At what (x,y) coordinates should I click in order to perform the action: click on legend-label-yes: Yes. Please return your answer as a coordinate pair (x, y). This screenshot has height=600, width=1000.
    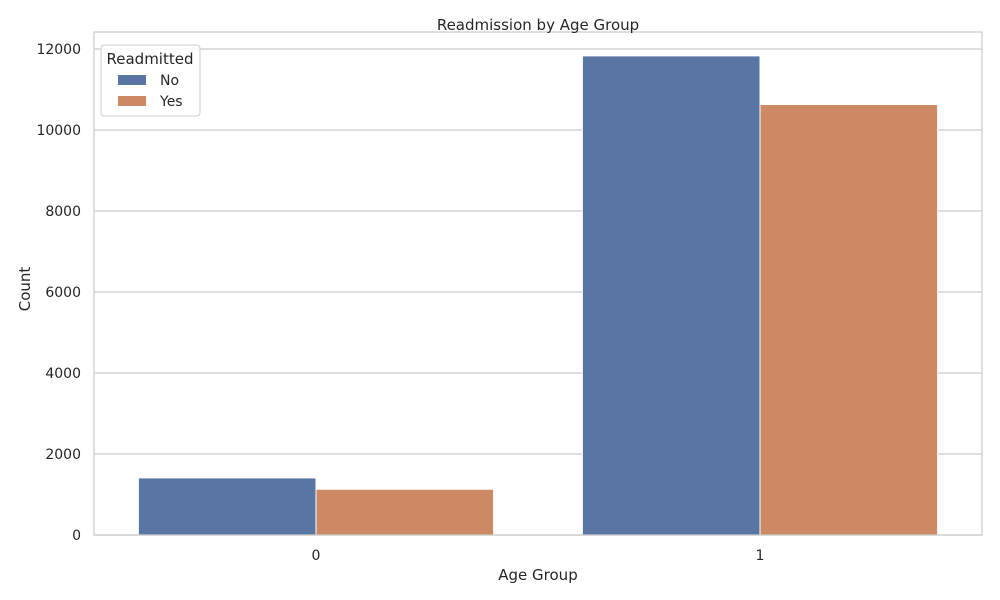
    Looking at the image, I should click on (171, 102).